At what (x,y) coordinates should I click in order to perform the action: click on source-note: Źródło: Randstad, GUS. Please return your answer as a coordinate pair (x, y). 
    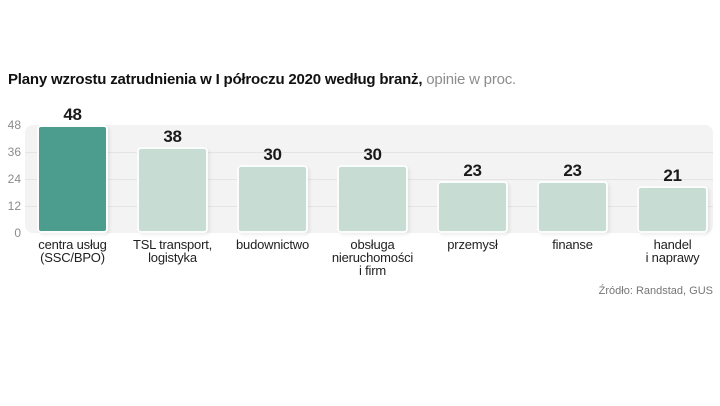
    Looking at the image, I should click on (655, 291).